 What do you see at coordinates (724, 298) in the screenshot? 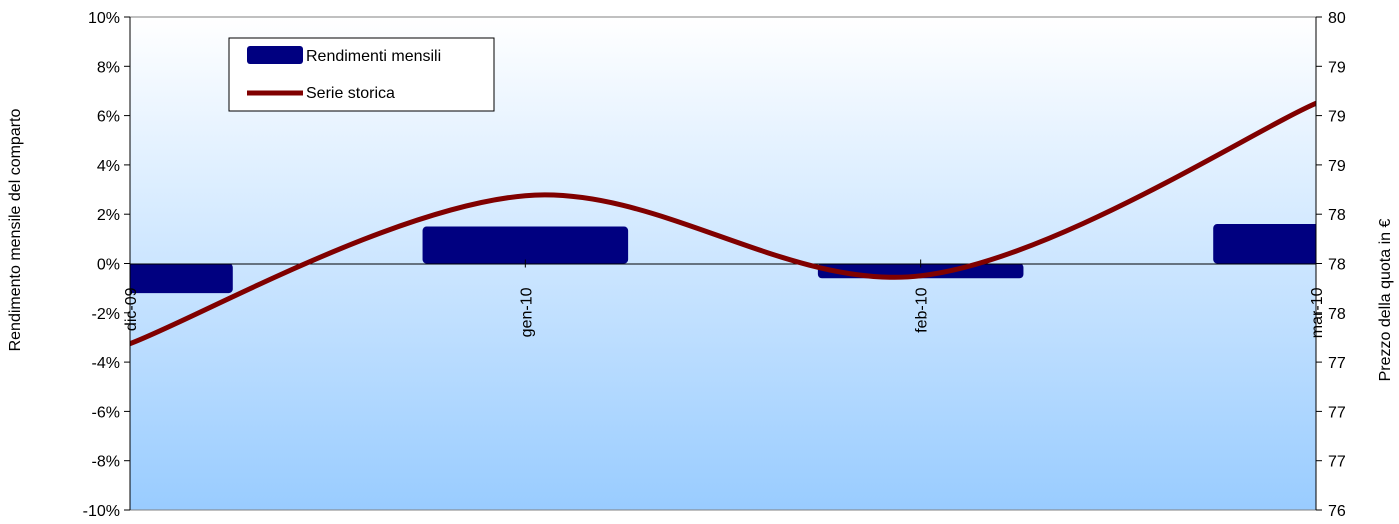
I see `x-axis-ticks: dic-09 gen-10 feb-10 mar-10` at bounding box center [724, 298].